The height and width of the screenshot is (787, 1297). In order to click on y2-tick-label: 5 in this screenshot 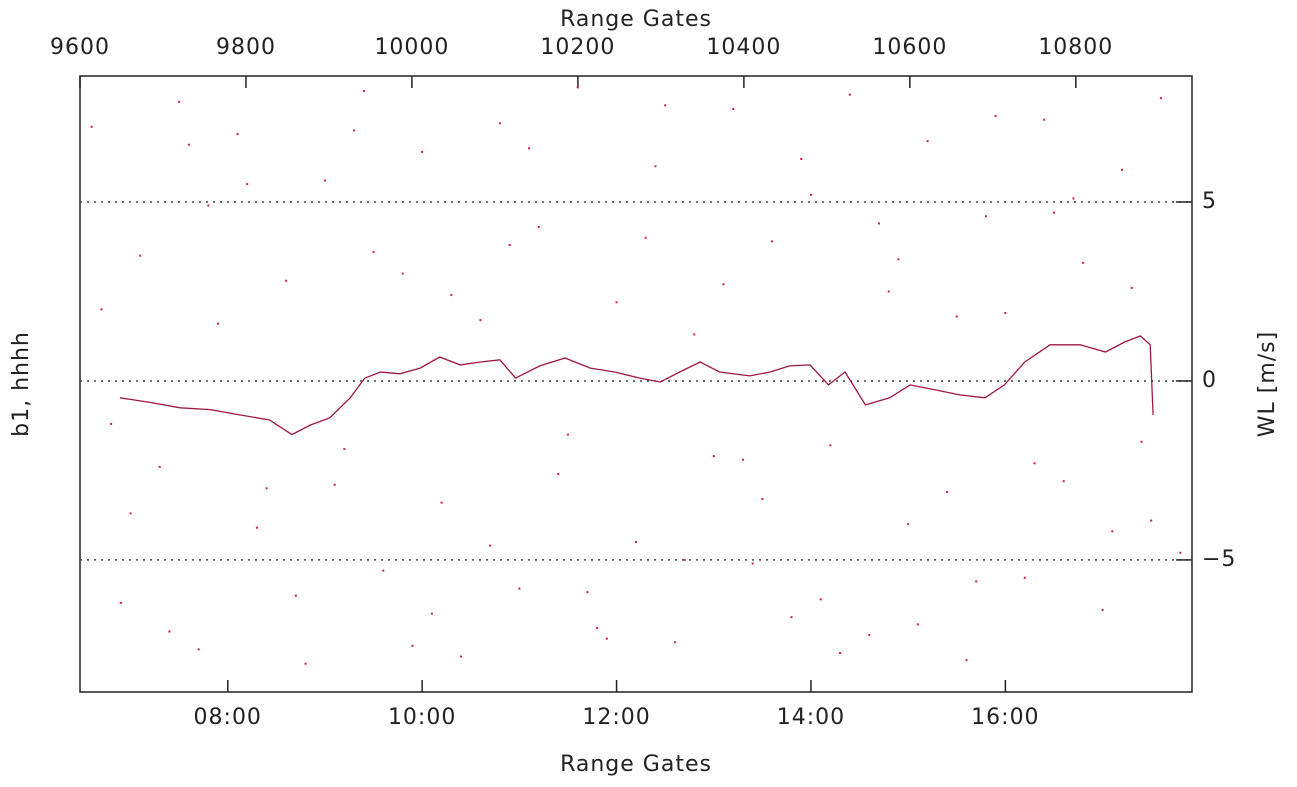, I will do `click(1209, 201)`.